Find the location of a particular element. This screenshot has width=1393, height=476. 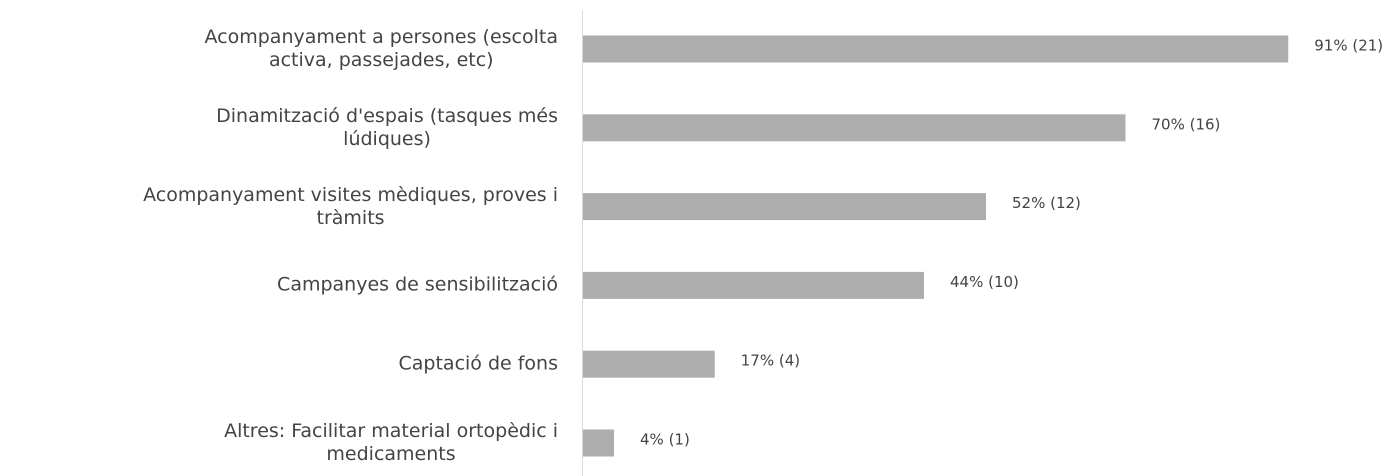

category-label-box: Captació de fons is located at coordinates (279, 364).